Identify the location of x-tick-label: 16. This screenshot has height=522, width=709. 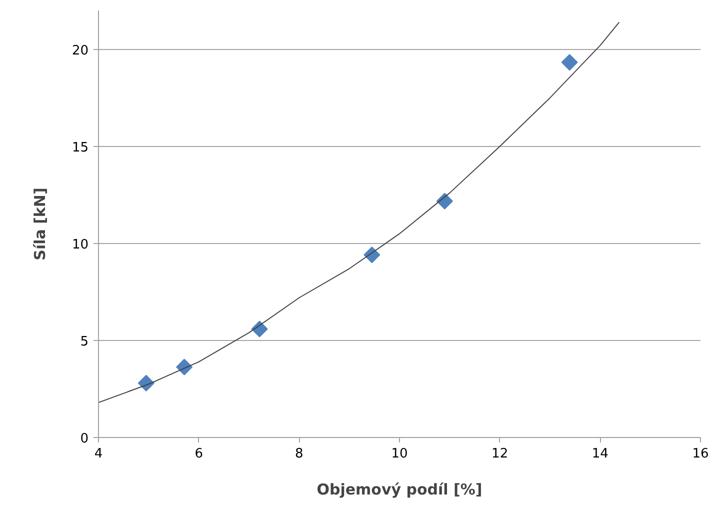
(700, 454).